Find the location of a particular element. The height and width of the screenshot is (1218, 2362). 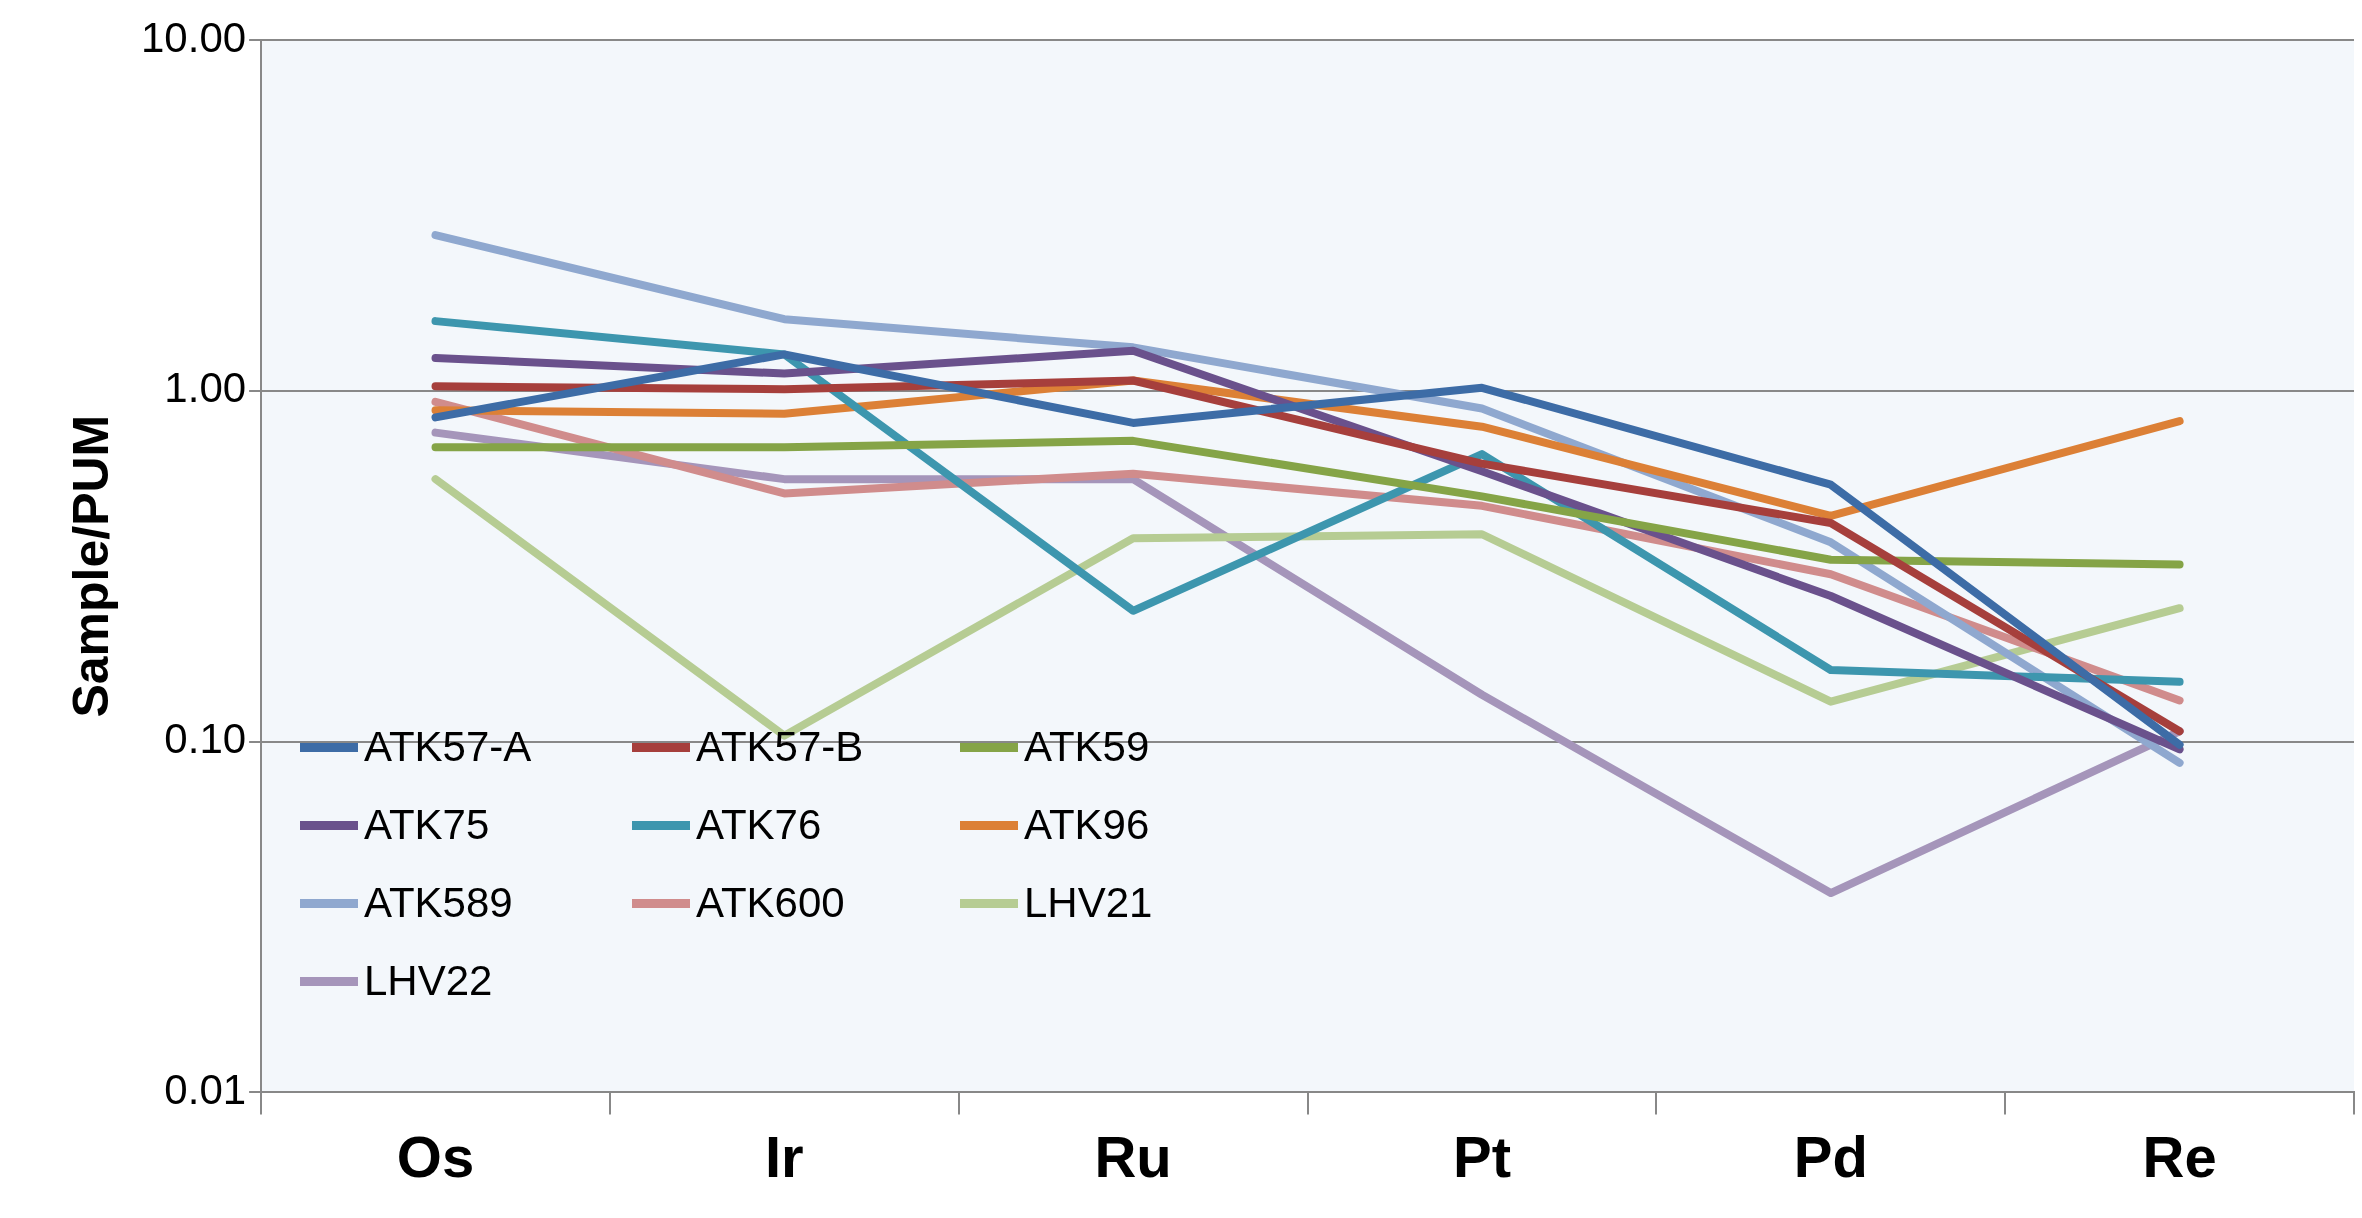

legend-label: ATK589 is located at coordinates (438, 903).